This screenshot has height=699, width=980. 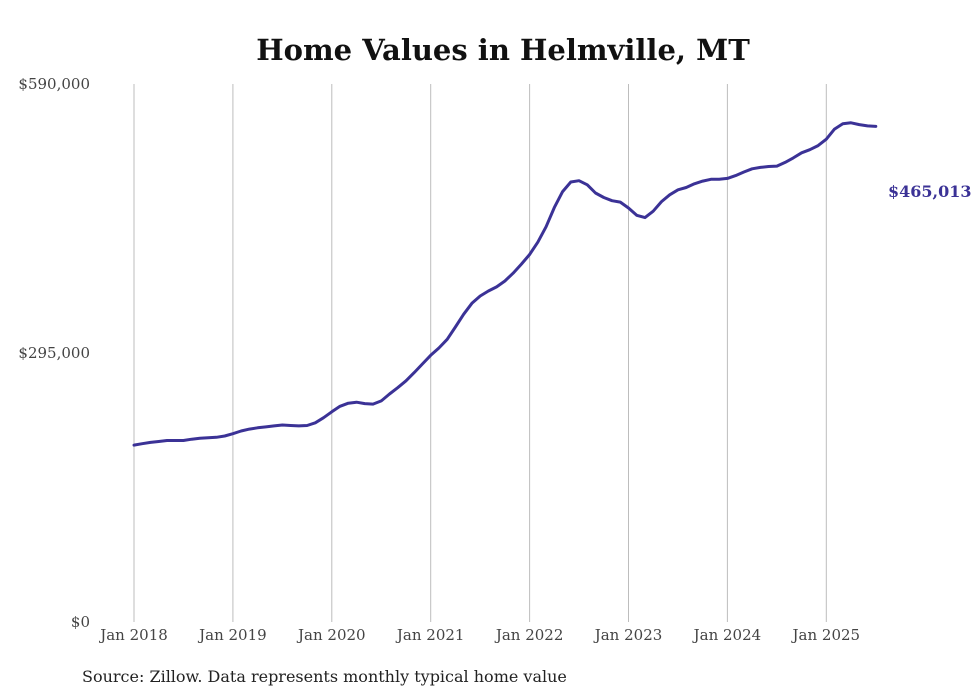 I want to click on x-tick-label: Jan 2020, so click(x=331, y=635).